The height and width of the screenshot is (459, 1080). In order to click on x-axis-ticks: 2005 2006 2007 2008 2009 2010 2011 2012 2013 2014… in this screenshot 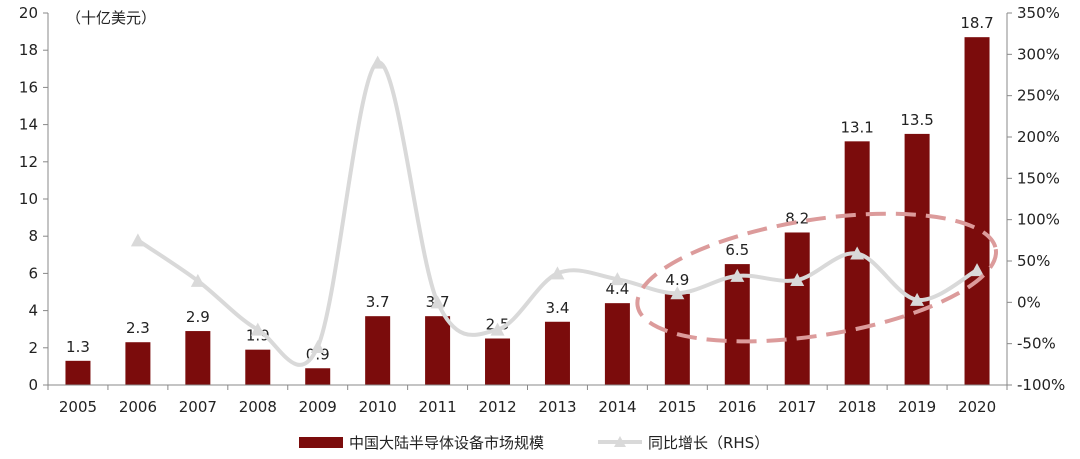, I will do `click(527, 407)`.